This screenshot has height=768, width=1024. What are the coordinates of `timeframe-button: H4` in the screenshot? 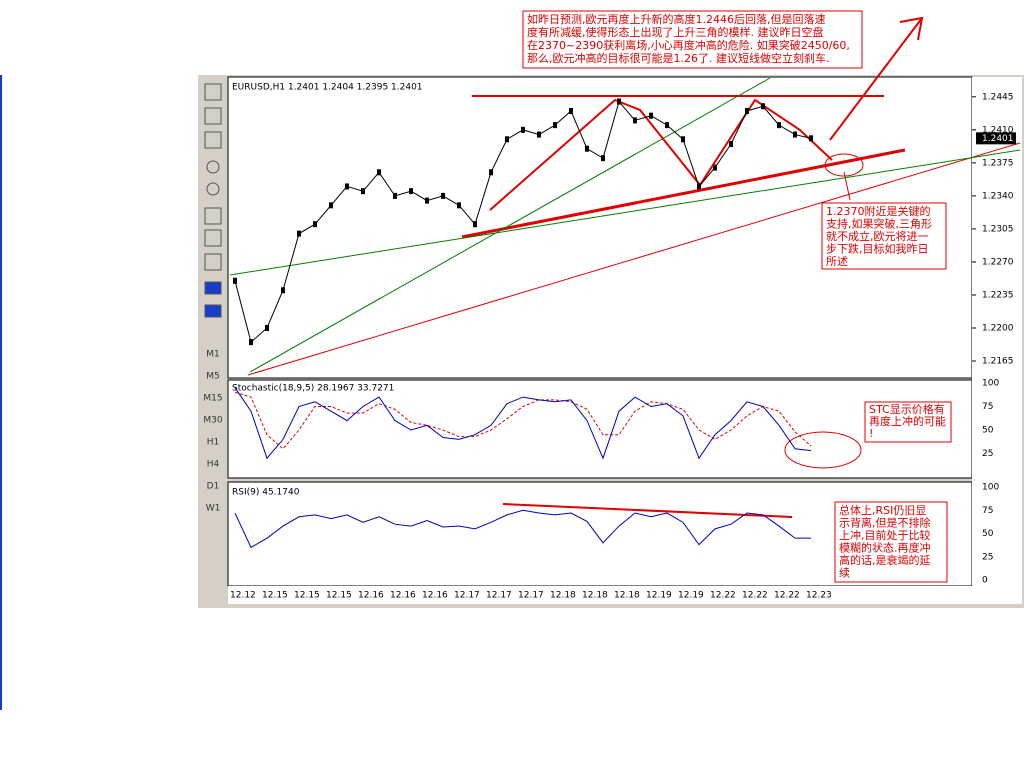 It's located at (213, 465).